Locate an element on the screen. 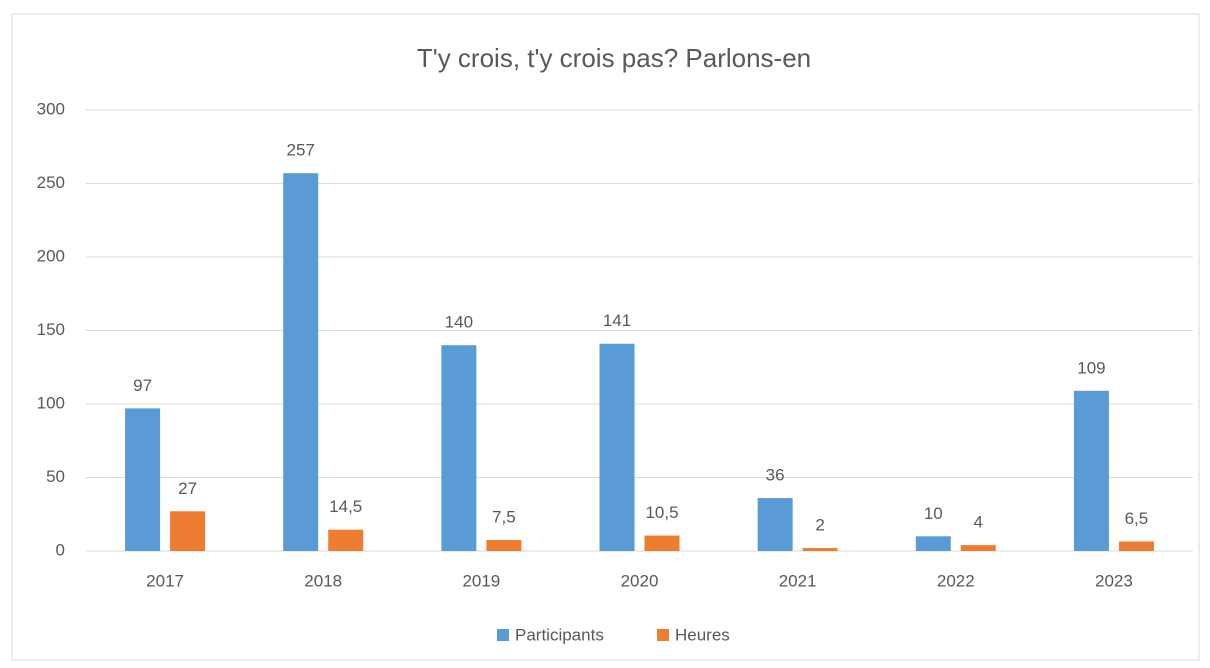  data-label: 257 is located at coordinates (301, 150).